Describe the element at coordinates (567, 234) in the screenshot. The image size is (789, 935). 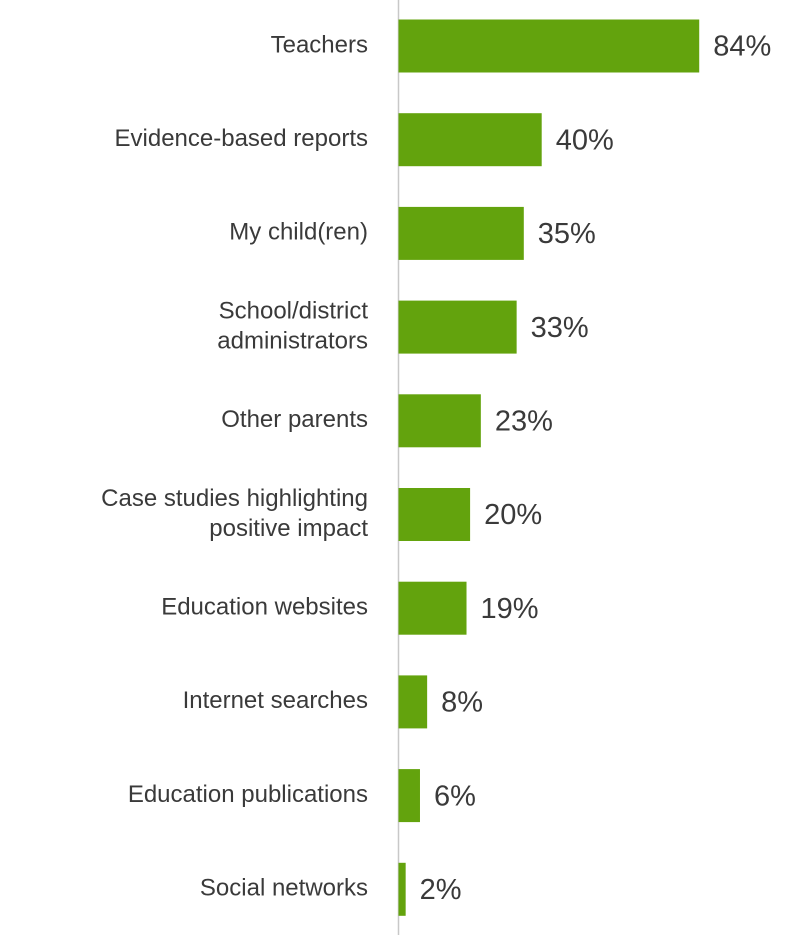
I see `value-label: 35%` at that location.